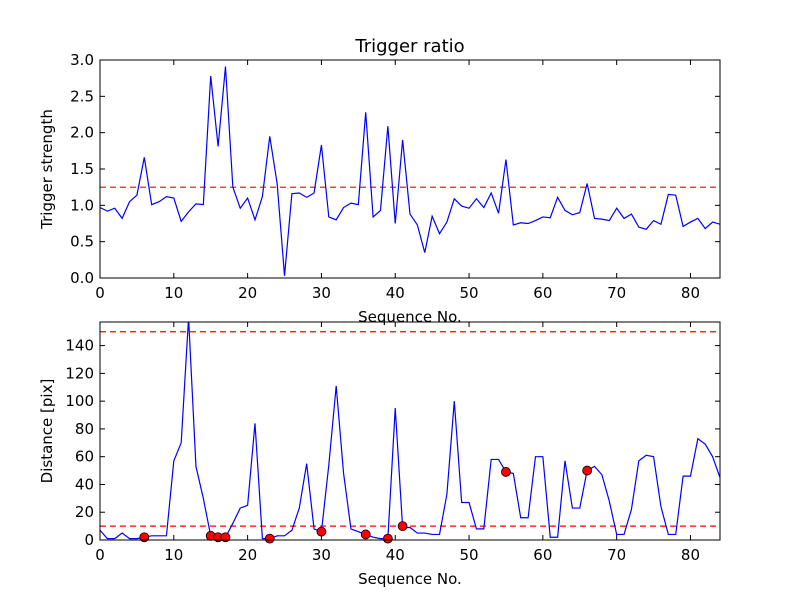  Describe the element at coordinates (84, 457) in the screenshot. I see `y-tick-label: 60` at that location.